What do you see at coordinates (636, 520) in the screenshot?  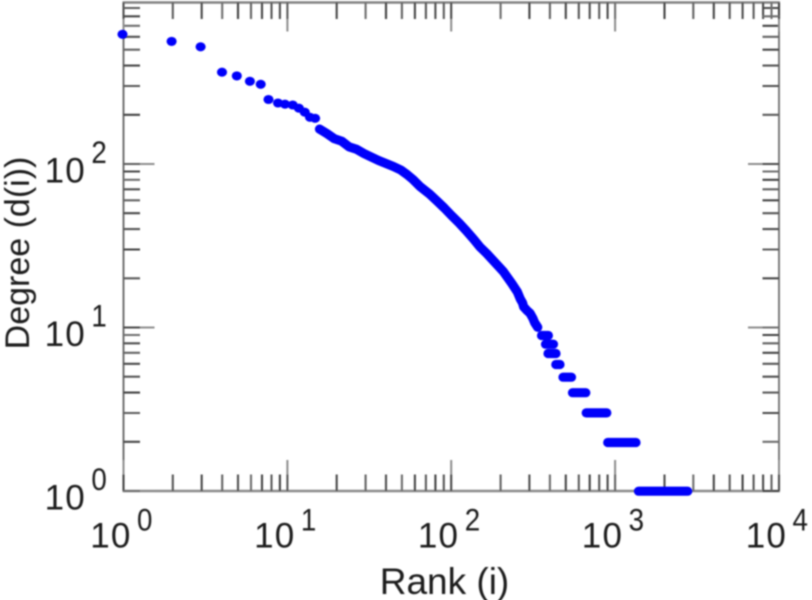 I see `svg-text: 3` at bounding box center [636, 520].